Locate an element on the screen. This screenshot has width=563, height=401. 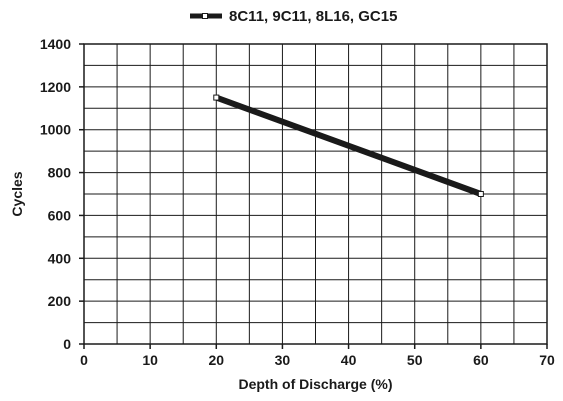
y-tick-label: 600 is located at coordinates (60, 215).